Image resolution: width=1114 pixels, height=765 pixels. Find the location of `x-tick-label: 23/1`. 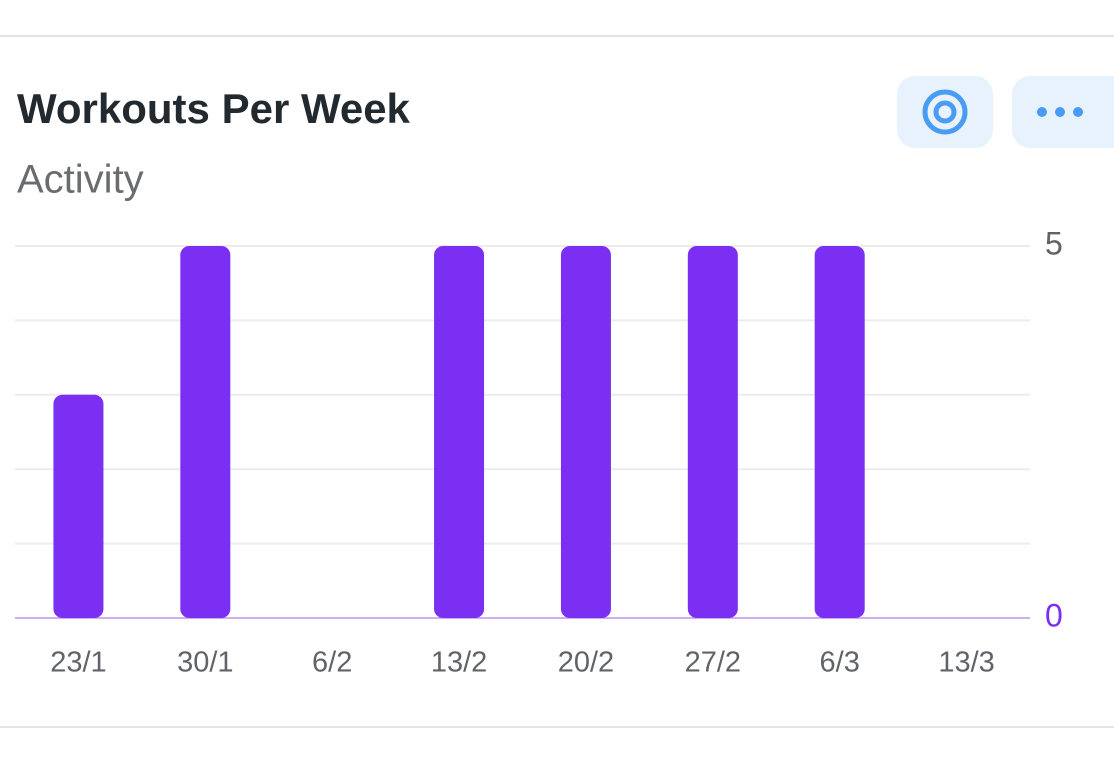

x-tick-label: 23/1 is located at coordinates (78, 663).